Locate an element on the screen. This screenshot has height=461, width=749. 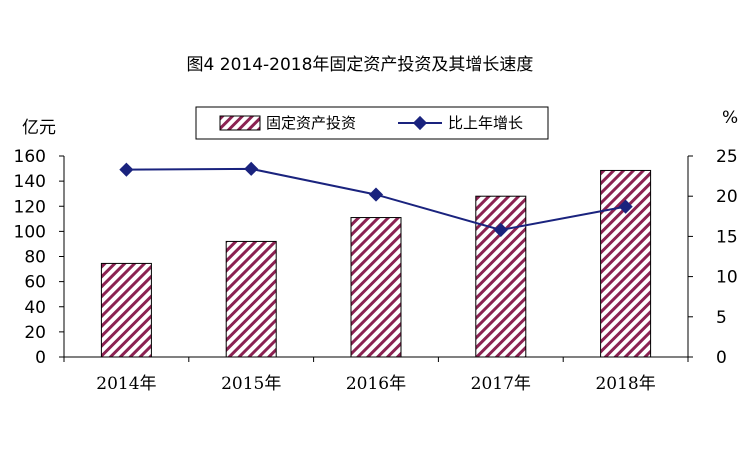
y-left-tick-label: 100 is located at coordinates (30, 232).